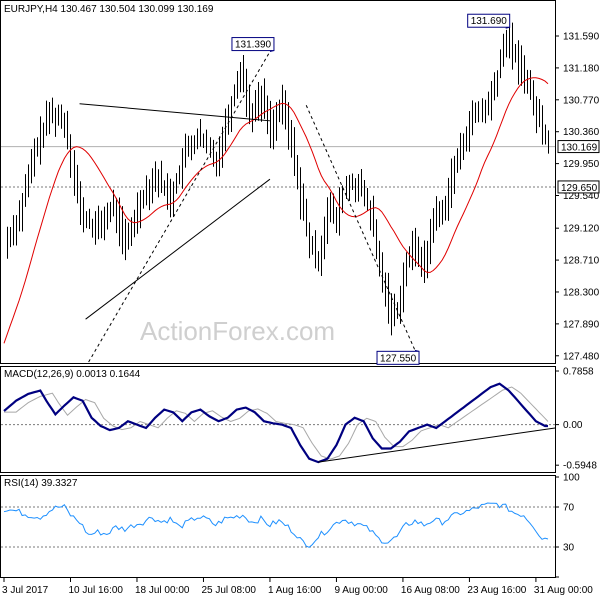 The image size is (600, 600). I want to click on y-tick-label: 0.7858, so click(578, 372).